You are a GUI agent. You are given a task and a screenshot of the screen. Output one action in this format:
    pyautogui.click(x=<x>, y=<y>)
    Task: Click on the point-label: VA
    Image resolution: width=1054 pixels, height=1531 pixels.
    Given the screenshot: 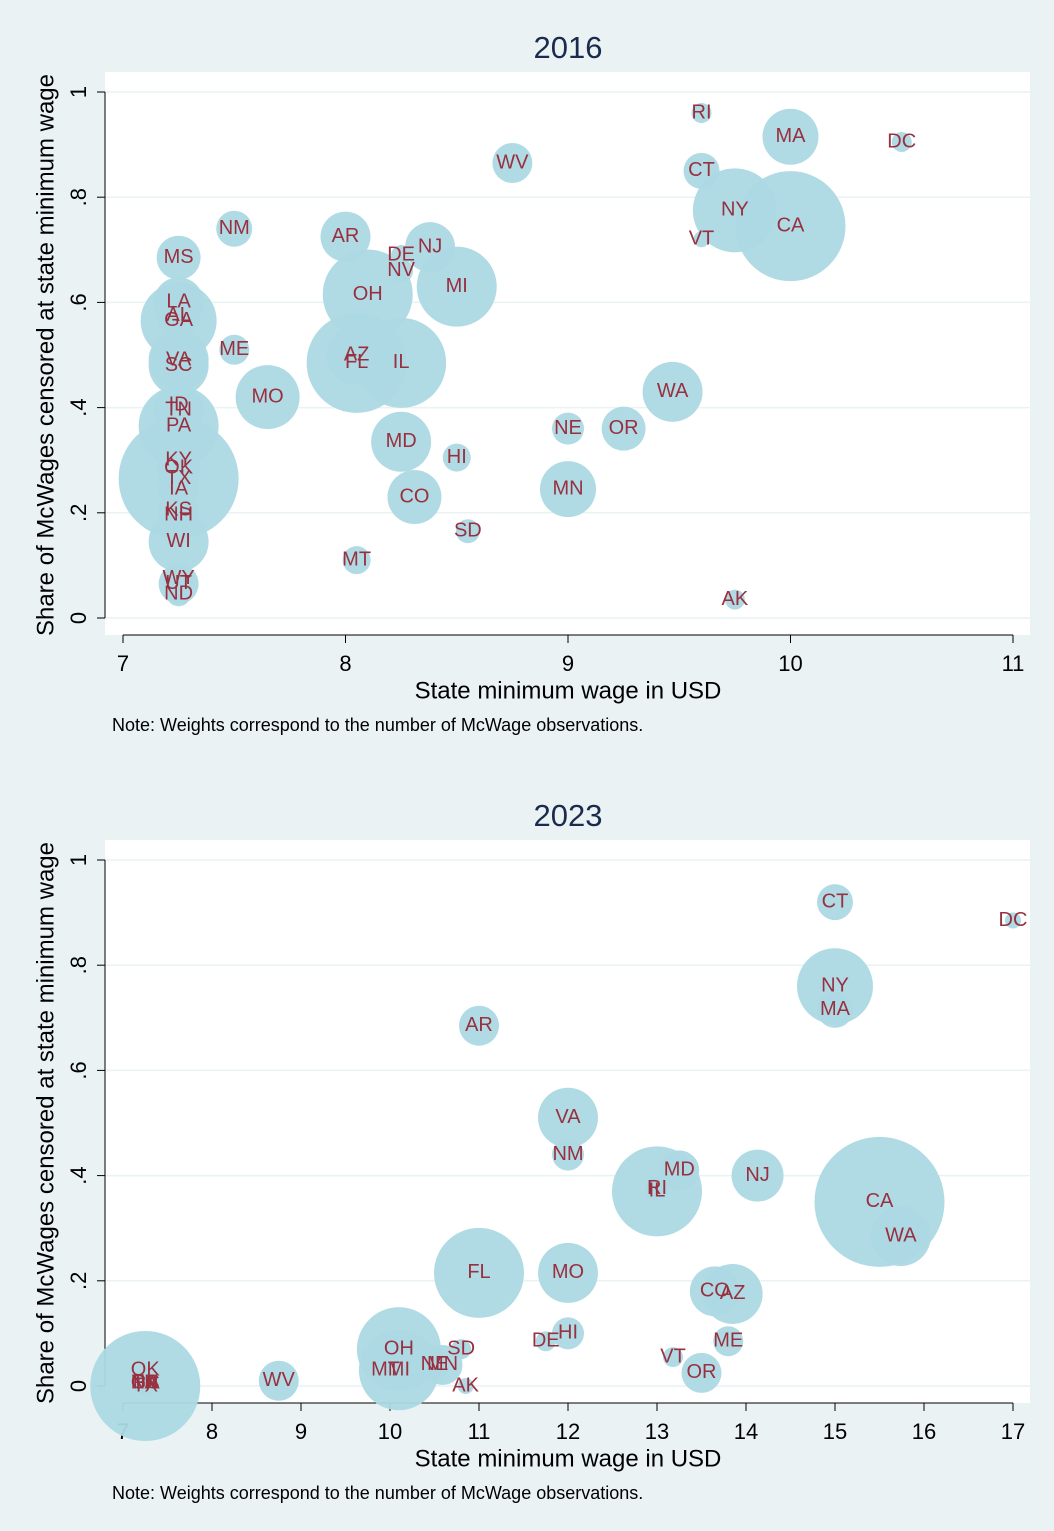 What is the action you would take?
    pyautogui.click(x=179, y=360)
    